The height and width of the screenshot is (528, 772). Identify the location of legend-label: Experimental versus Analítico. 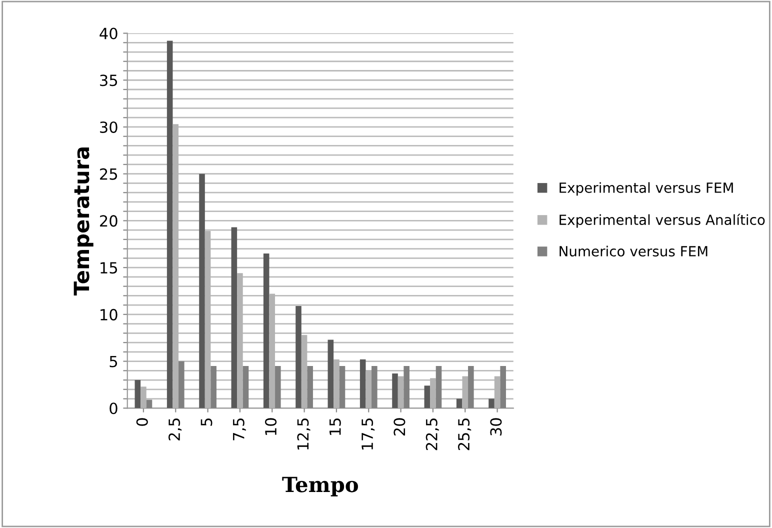
(662, 221).